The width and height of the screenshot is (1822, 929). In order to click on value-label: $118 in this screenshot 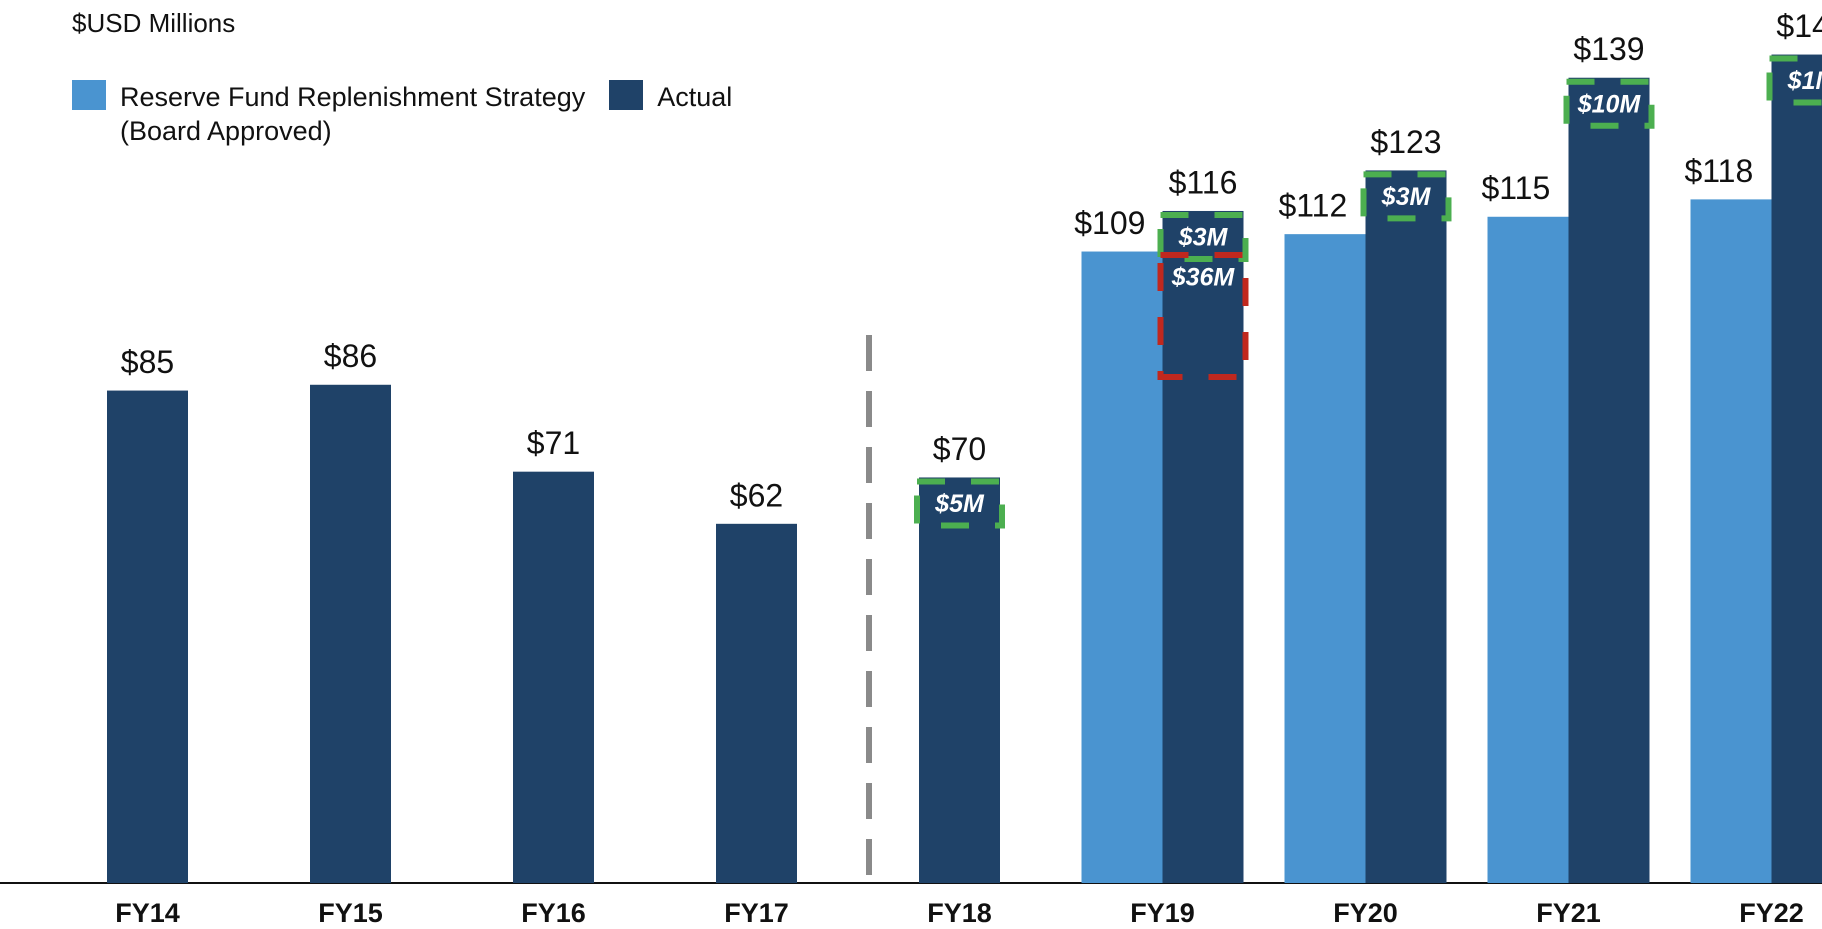, I will do `click(1718, 171)`.